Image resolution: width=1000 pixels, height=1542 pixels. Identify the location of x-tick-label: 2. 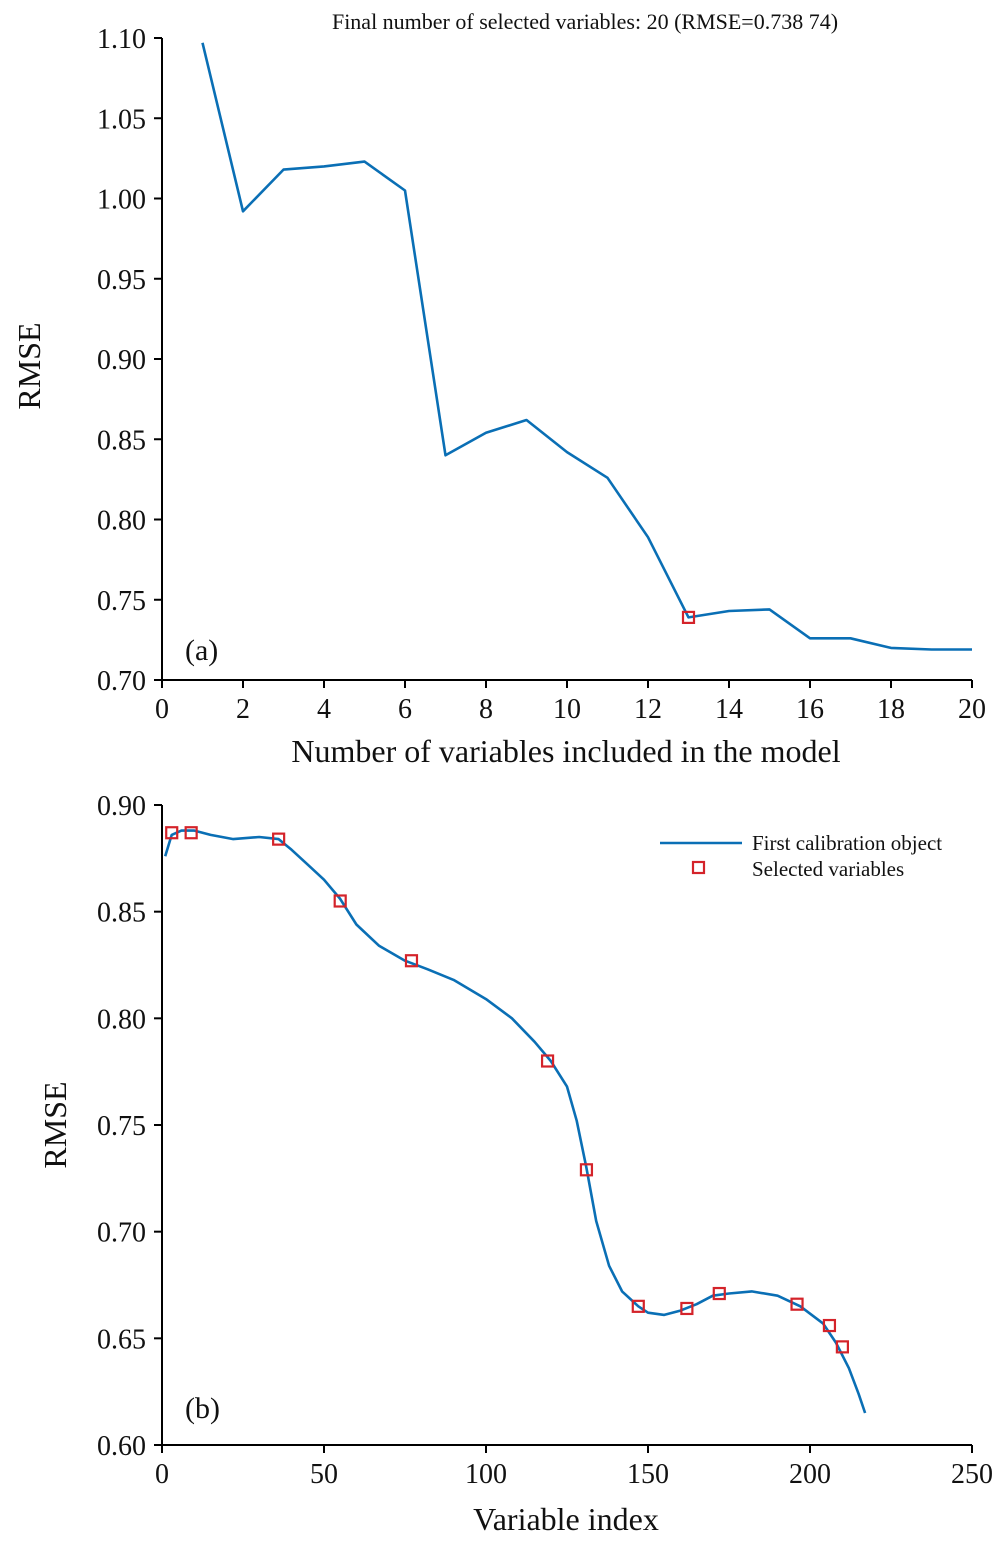
(243, 709).